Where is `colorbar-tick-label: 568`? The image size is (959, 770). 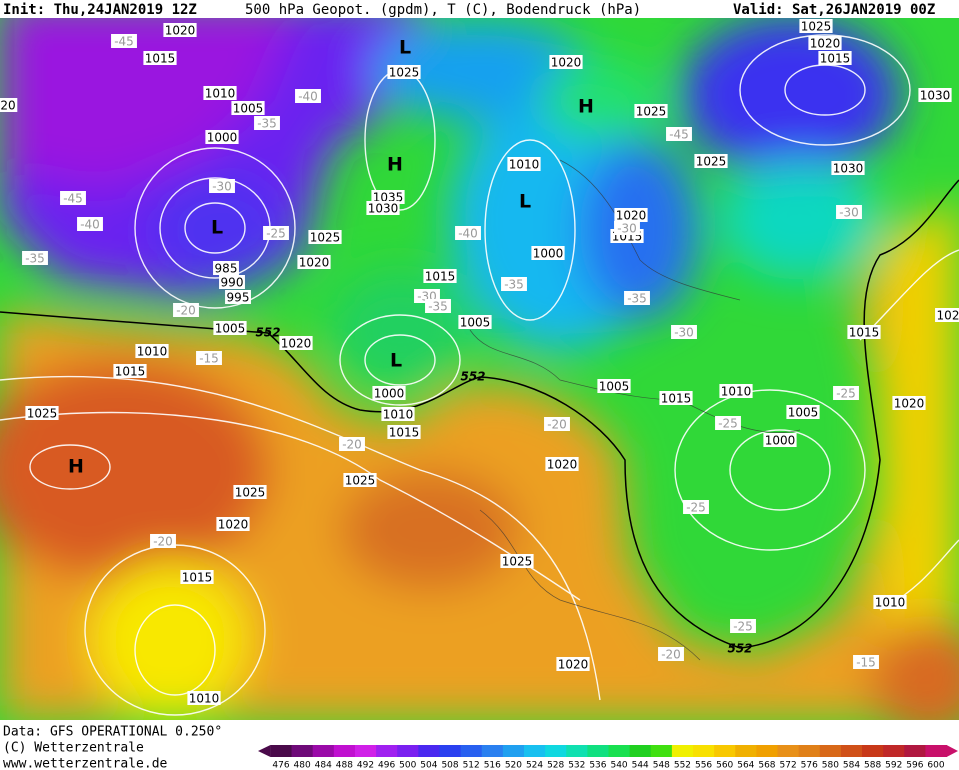 colorbar-tick-label: 568 is located at coordinates (766, 765).